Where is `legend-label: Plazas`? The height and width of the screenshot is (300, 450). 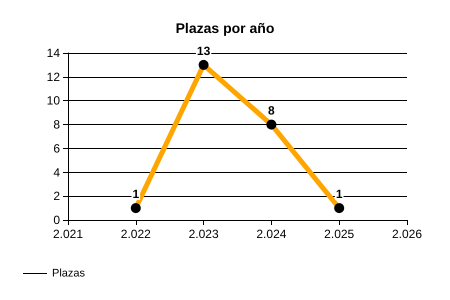
legend-label: Plazas is located at coordinates (69, 274).